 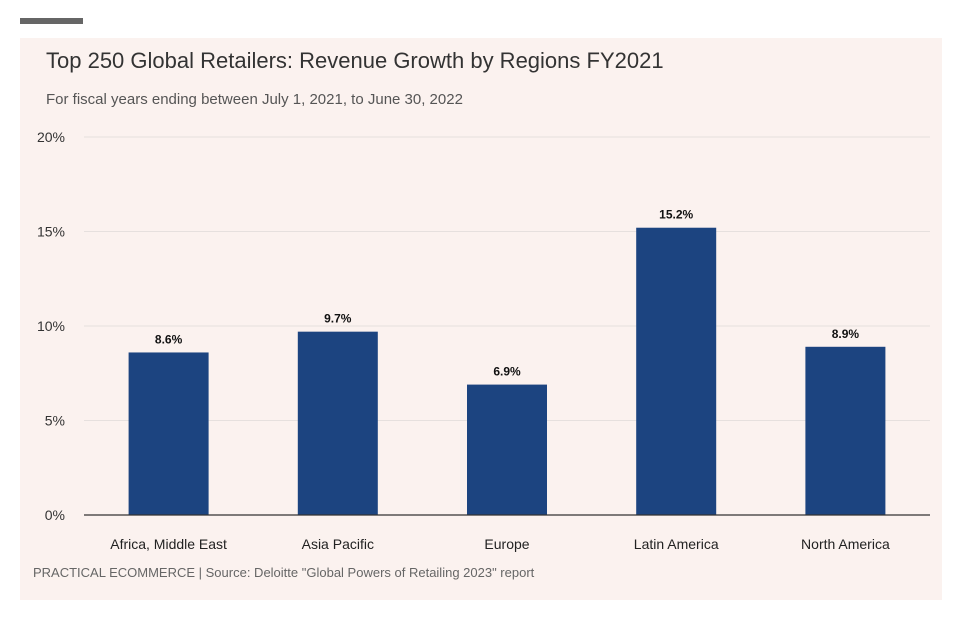 I want to click on data-label: 8.6%, so click(x=169, y=339).